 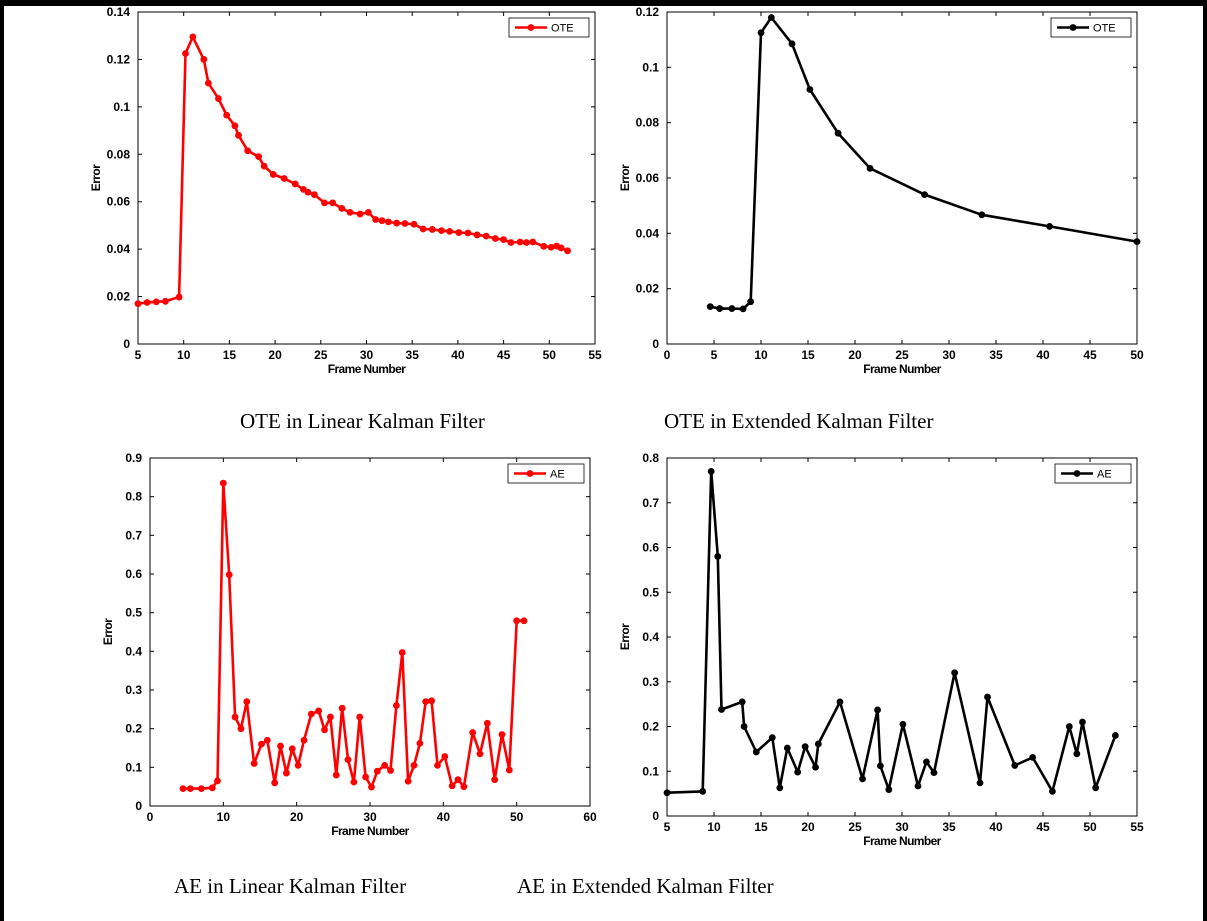 I want to click on y-tick-label: 0.5, so click(x=133, y=613).